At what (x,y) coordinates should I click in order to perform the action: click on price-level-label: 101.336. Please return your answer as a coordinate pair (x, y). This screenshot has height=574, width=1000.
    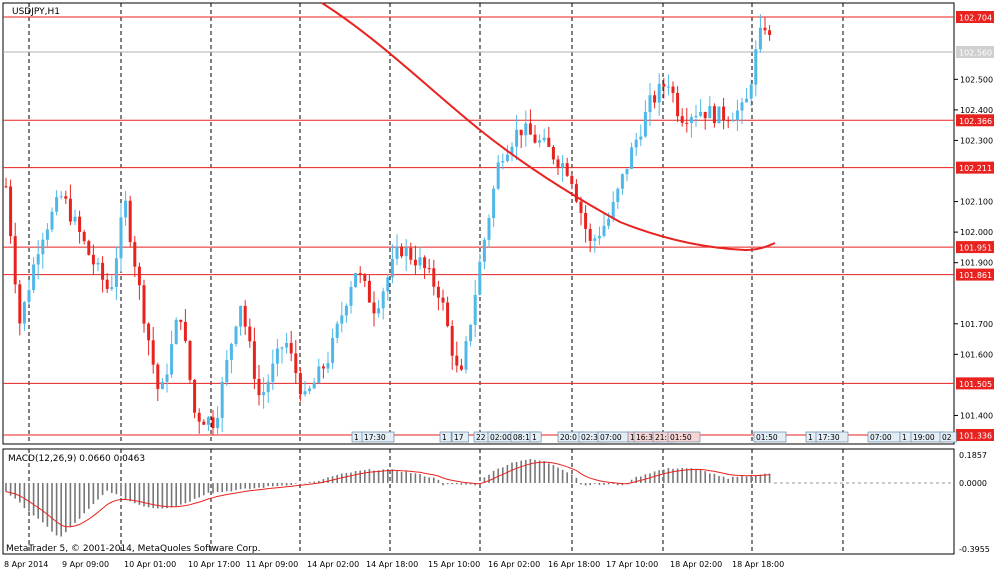
    Looking at the image, I should click on (975, 436).